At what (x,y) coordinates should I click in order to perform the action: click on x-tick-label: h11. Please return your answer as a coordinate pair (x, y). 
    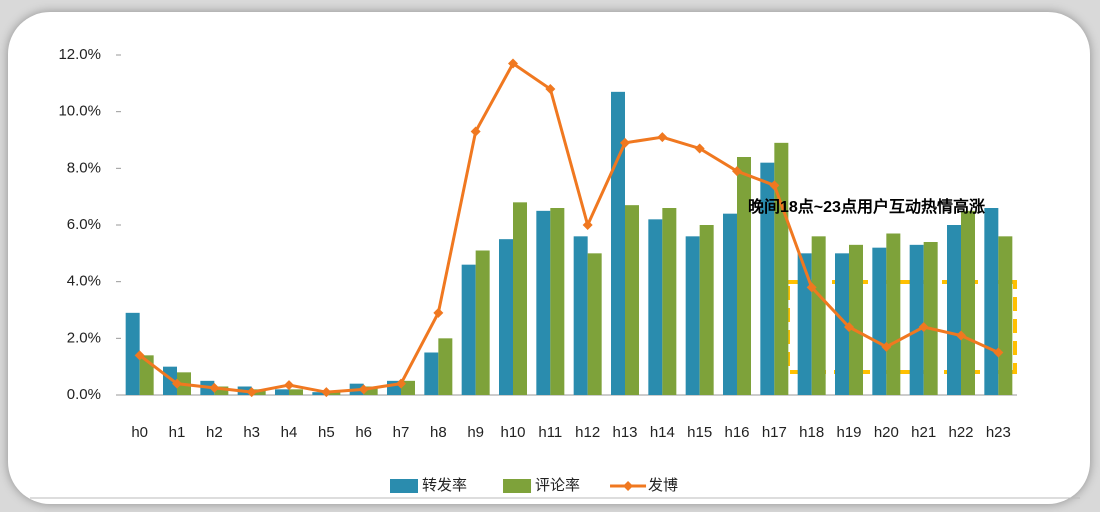
    Looking at the image, I should click on (550, 432).